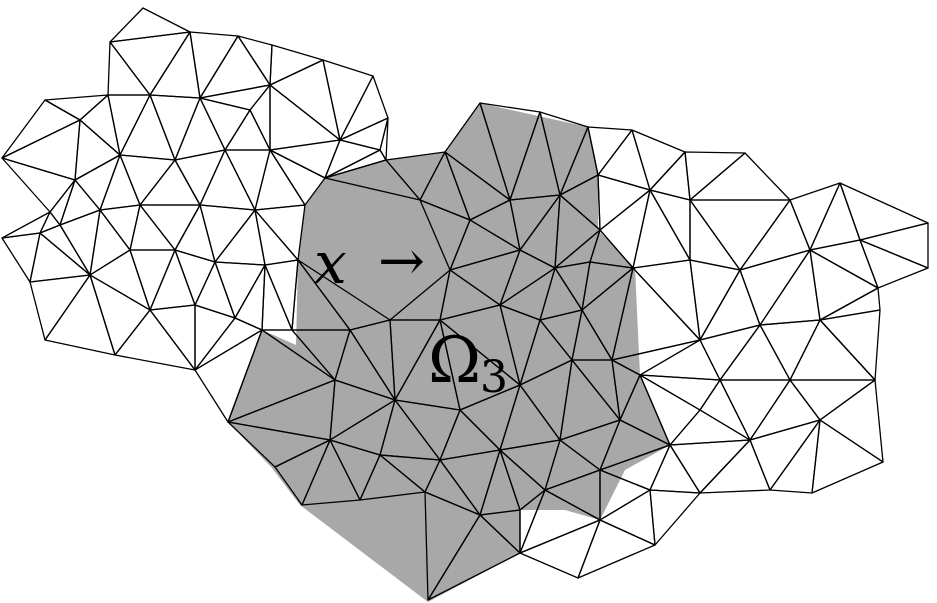  Describe the element at coordinates (401, 261) in the screenshot. I see `arrow-icon: →` at that location.